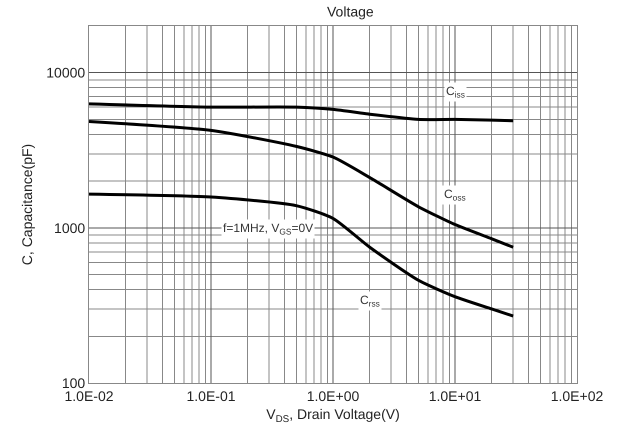  What do you see at coordinates (455, 396) in the screenshot?
I see `x-tick-label: 1.0E+01` at bounding box center [455, 396].